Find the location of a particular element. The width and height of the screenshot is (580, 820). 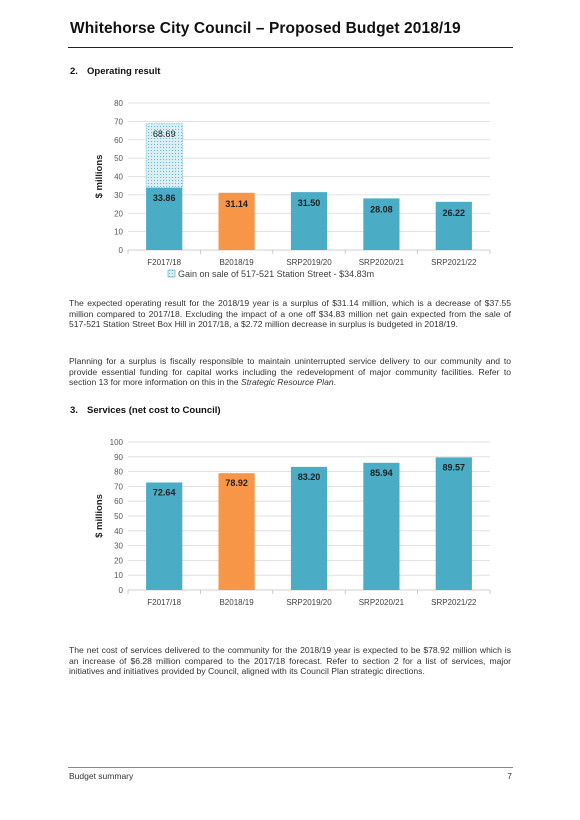

legend-swatch is located at coordinates (171, 273).